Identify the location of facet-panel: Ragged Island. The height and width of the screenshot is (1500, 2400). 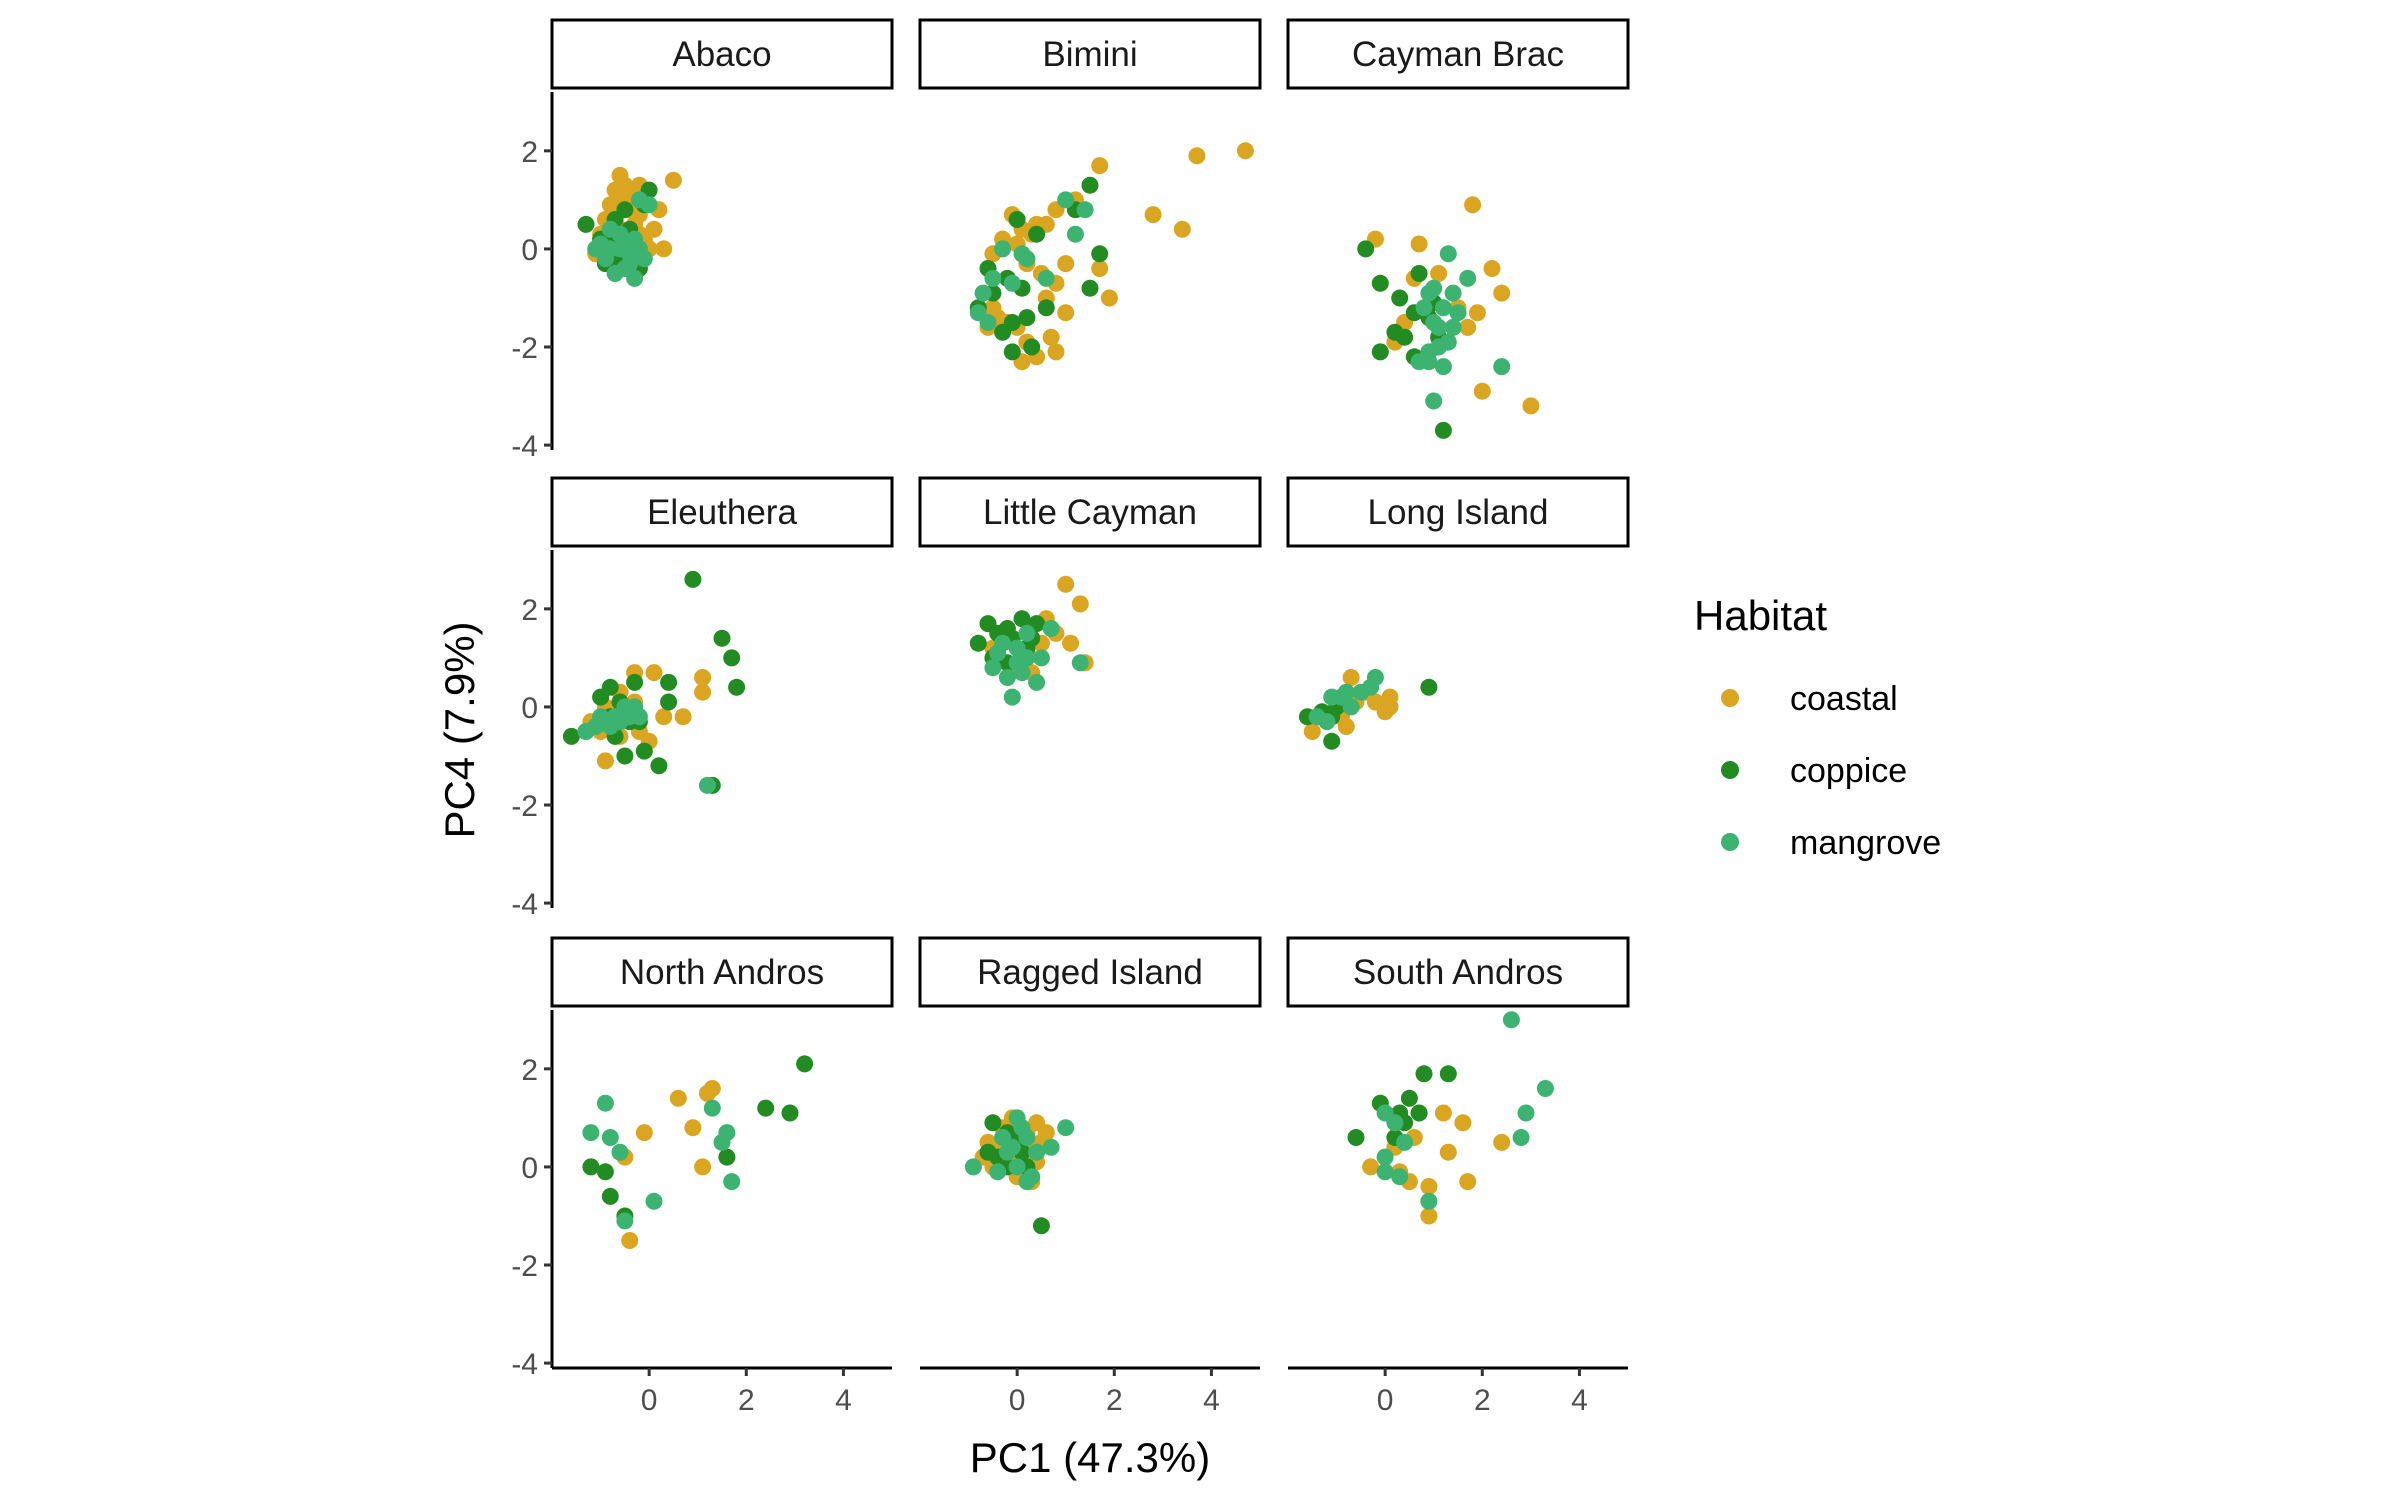
(1090, 1085).